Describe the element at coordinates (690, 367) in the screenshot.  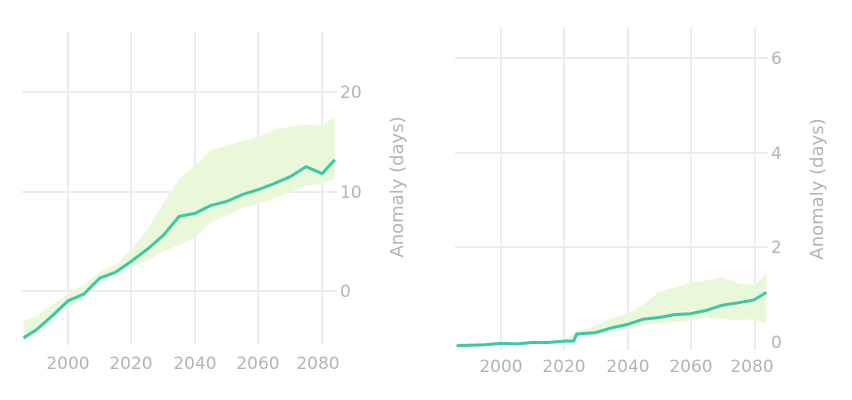
I see `right-x-tick: 2060` at that location.